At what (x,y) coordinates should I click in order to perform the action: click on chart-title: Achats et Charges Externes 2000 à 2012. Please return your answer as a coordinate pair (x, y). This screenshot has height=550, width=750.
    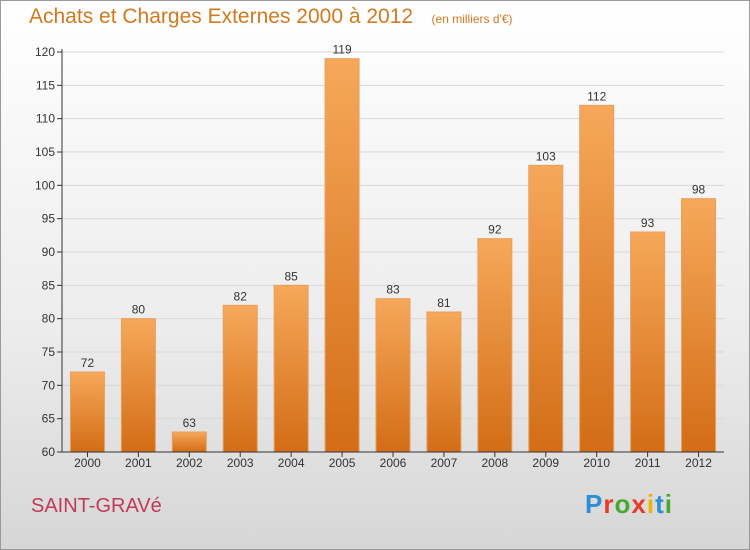
    Looking at the image, I should click on (221, 16).